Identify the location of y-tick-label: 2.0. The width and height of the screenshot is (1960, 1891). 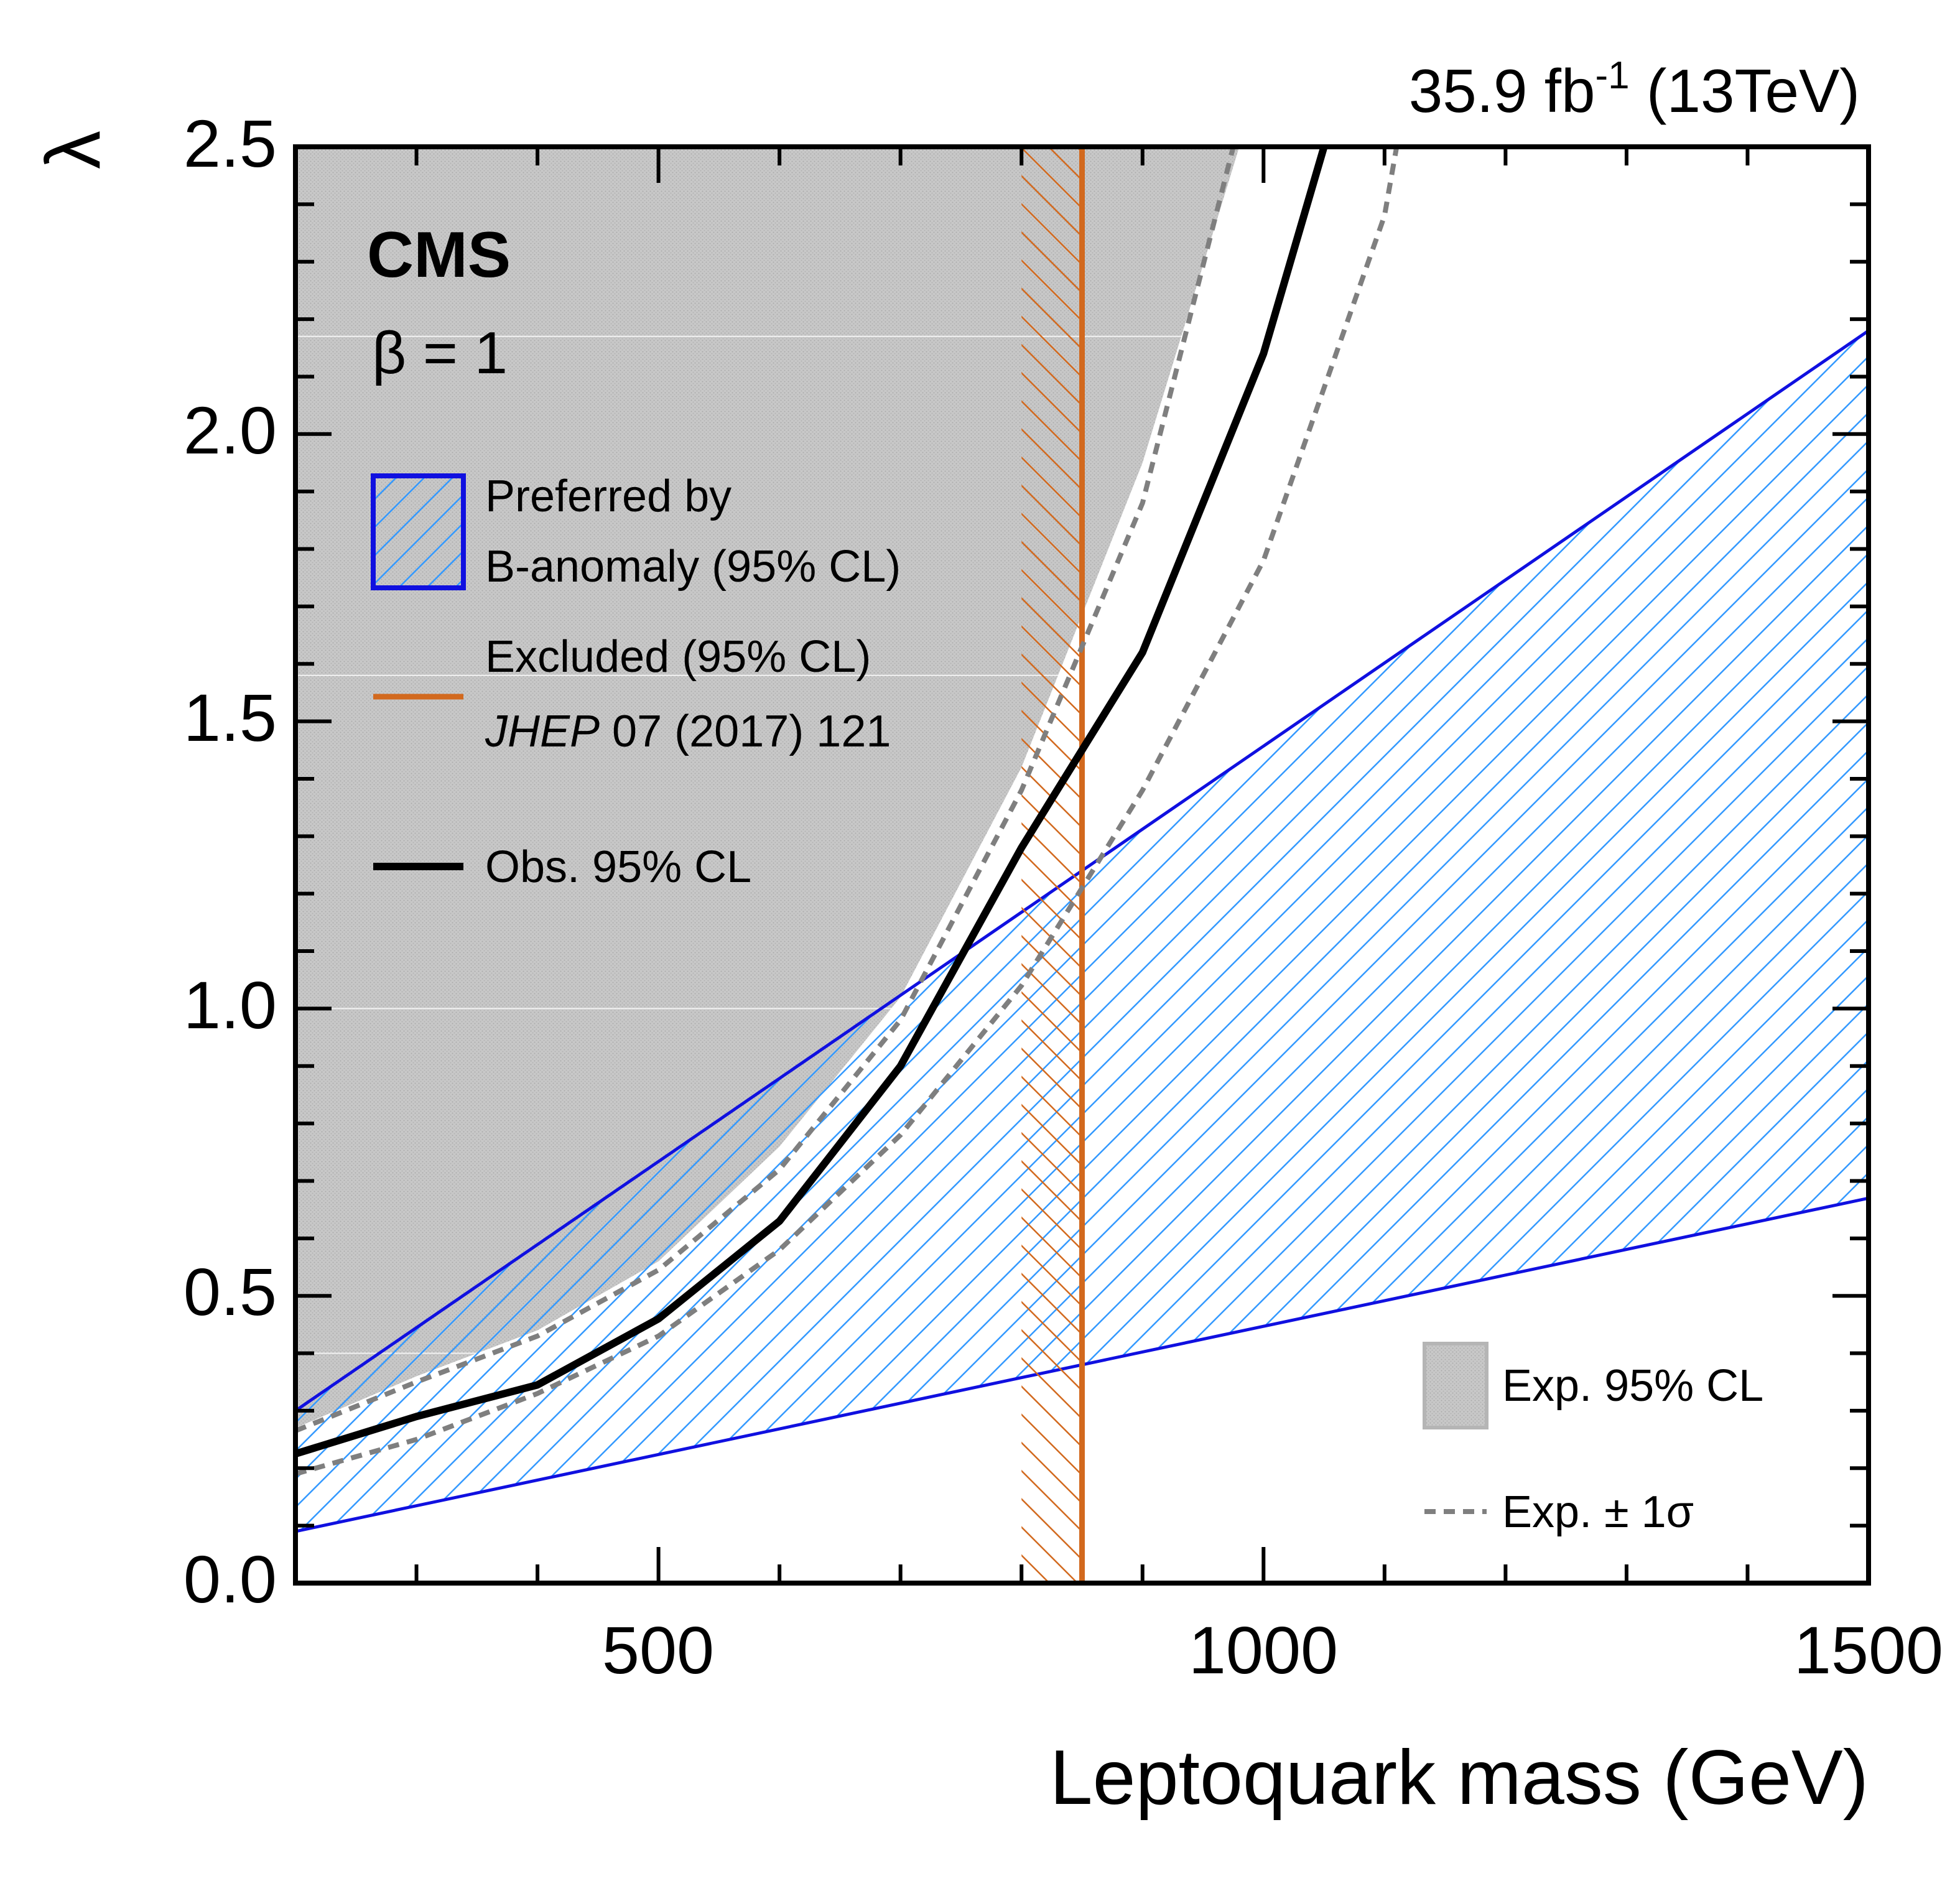
(230, 430).